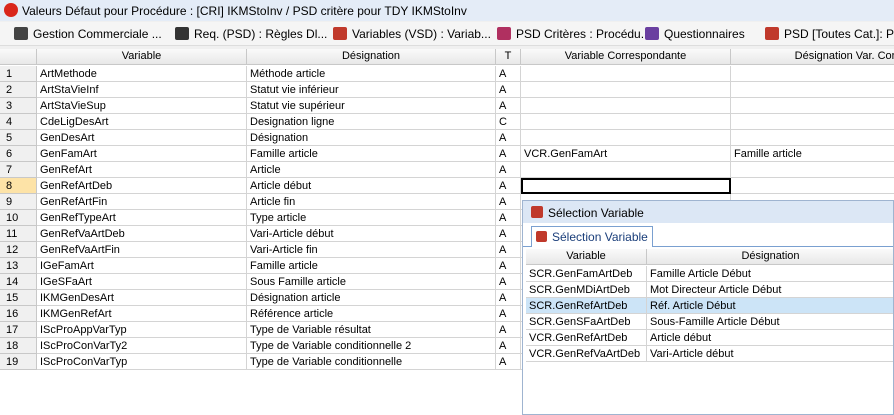  Describe the element at coordinates (508, 122) in the screenshot. I see `cell: C` at that location.